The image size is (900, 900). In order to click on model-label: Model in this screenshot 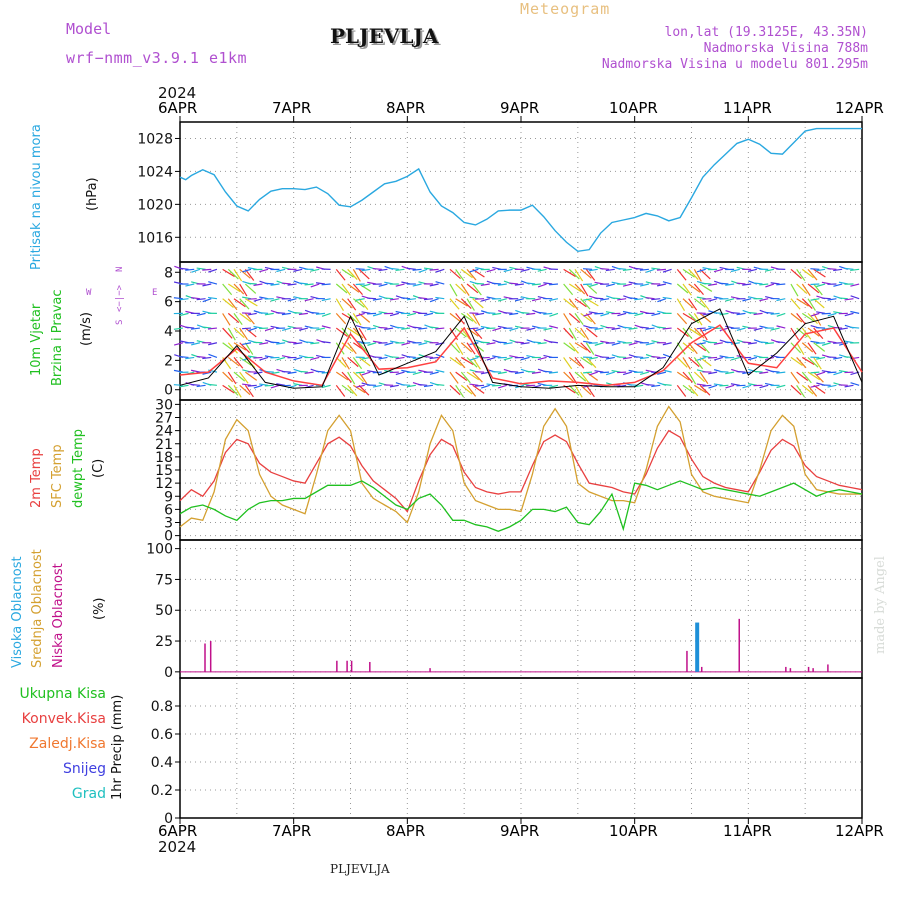, I will do `click(89, 29)`.